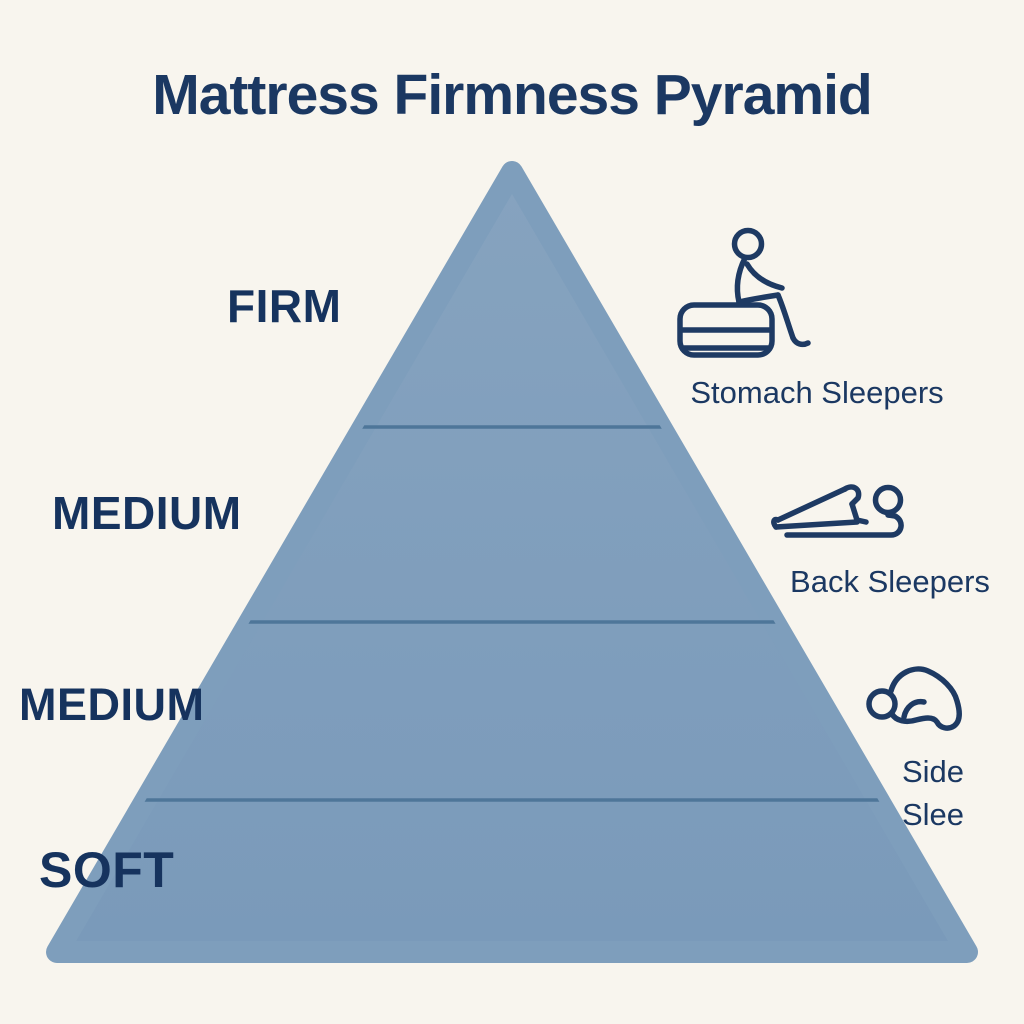  What do you see at coordinates (933, 815) in the screenshot?
I see `side-sleeper-label-line2: Slee` at bounding box center [933, 815].